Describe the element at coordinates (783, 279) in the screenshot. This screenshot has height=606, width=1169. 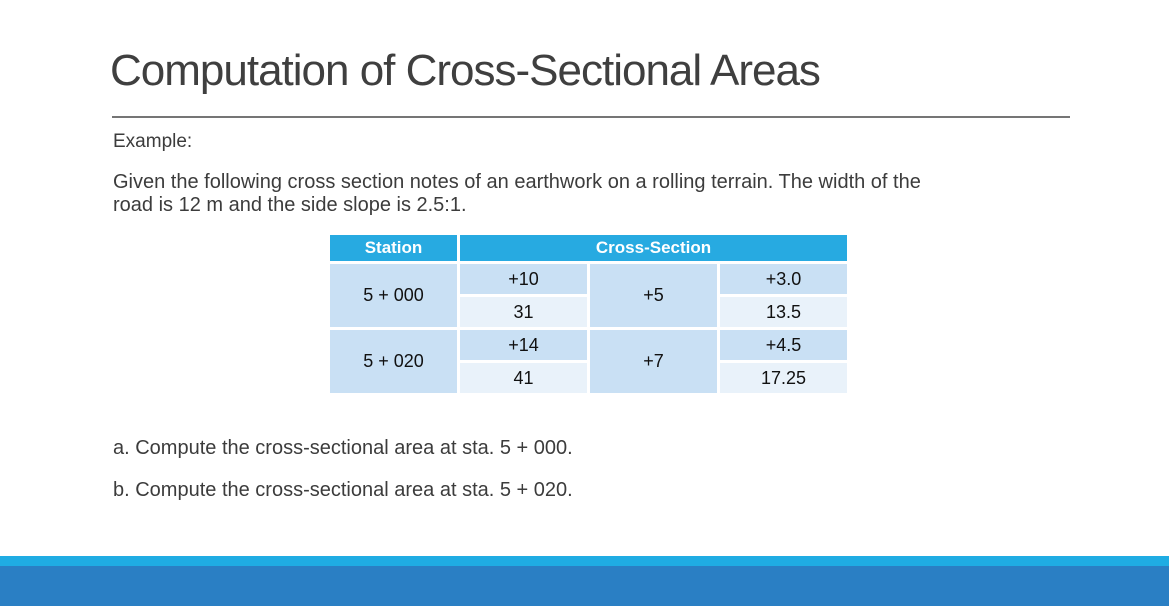
I see `cell-5000-right-top: +3.0` at that location.